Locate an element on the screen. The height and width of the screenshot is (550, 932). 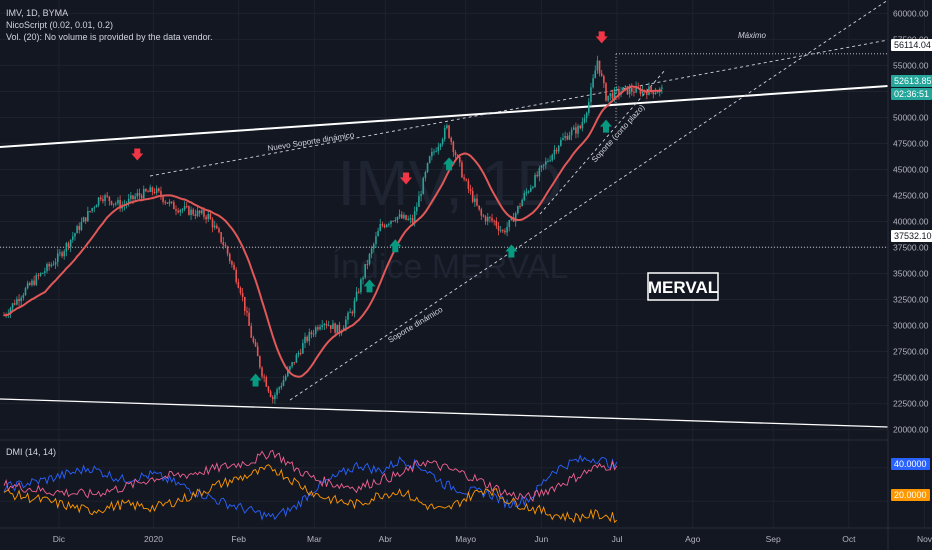
price-tick-label: 32500.00 is located at coordinates (911, 300).